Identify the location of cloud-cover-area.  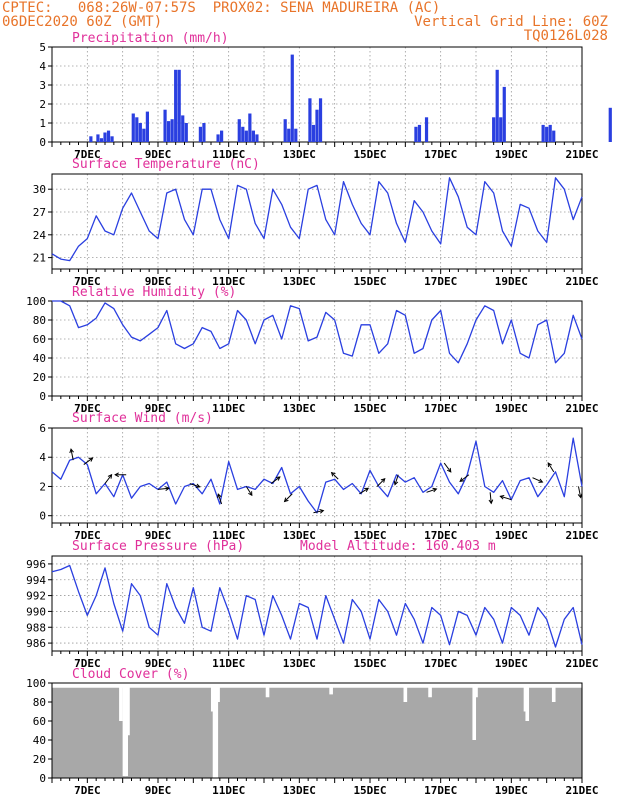
(317, 732).